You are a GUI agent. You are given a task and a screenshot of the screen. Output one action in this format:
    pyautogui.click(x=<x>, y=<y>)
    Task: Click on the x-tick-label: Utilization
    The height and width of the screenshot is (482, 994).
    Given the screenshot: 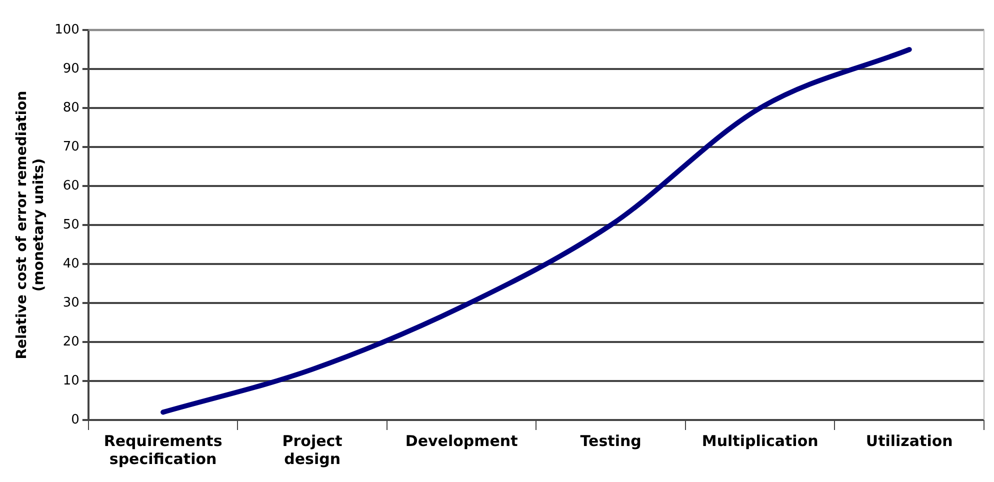 What is the action you would take?
    pyautogui.click(x=909, y=441)
    